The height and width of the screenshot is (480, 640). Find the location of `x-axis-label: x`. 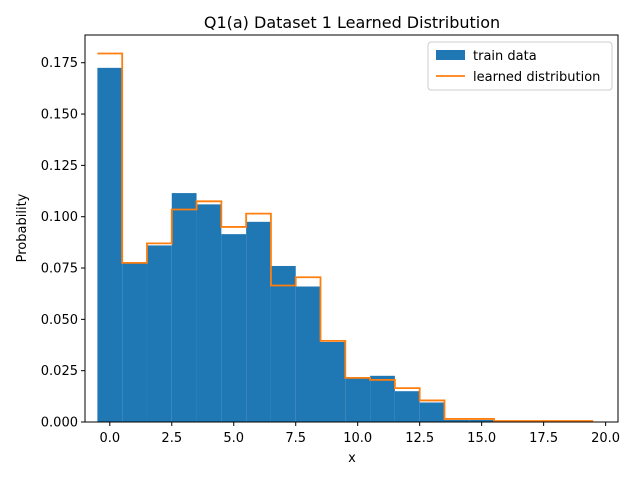

x-axis-label: x is located at coordinates (352, 458).